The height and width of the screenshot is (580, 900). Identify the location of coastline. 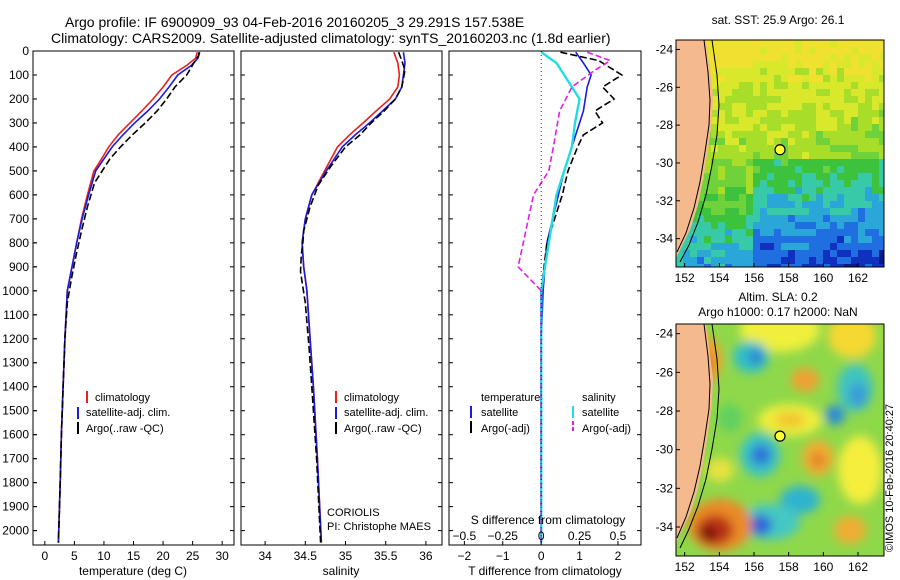
(693, 431).